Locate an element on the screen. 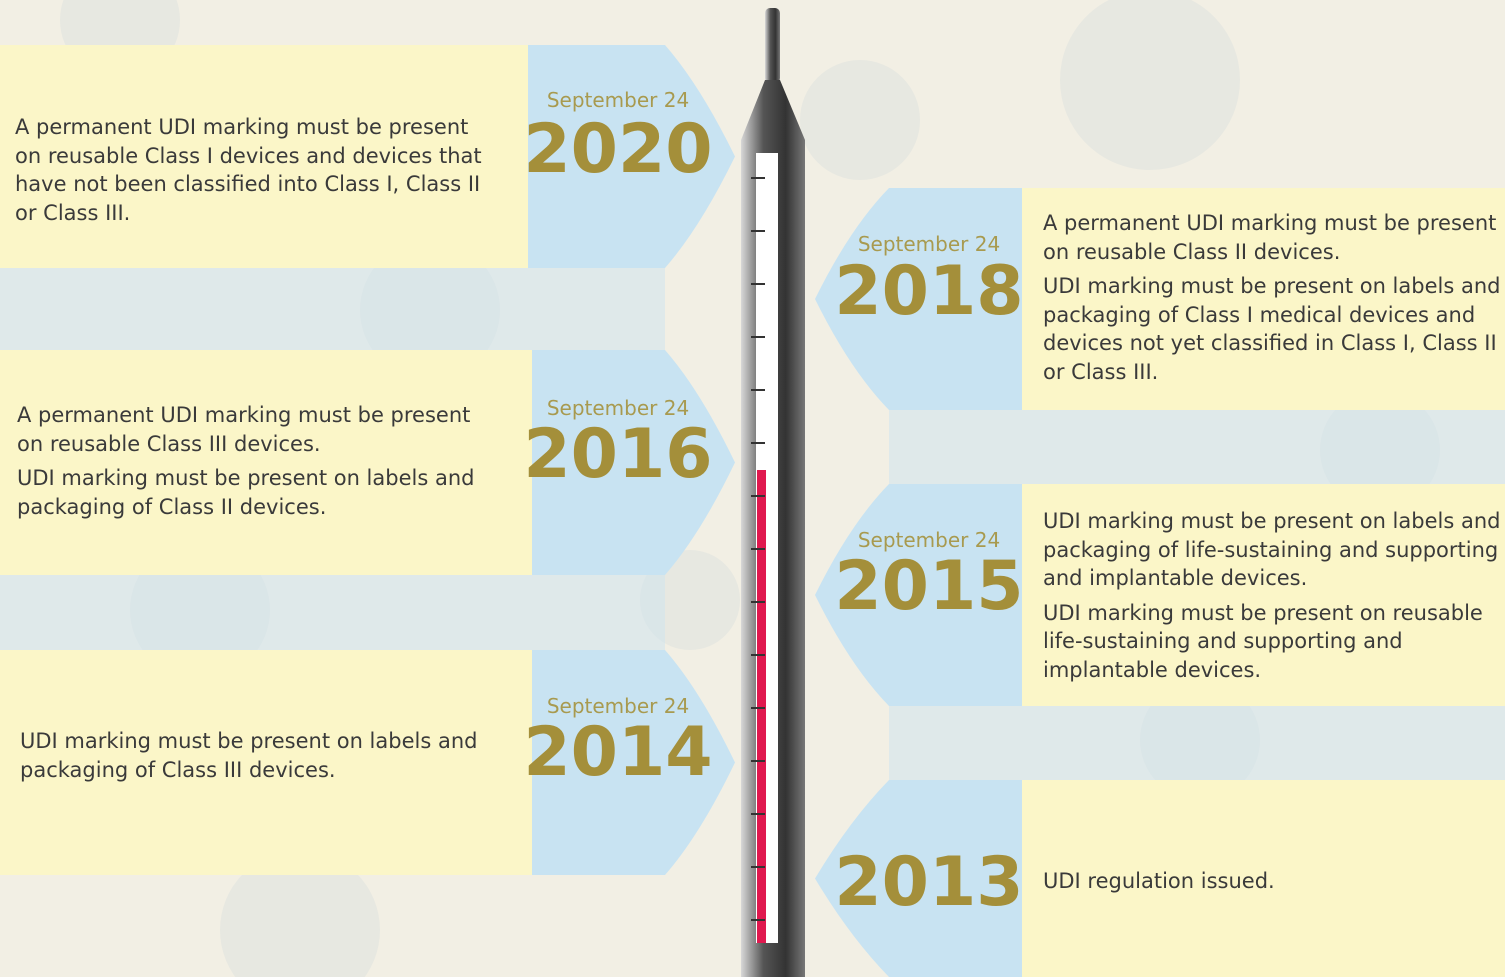 The height and width of the screenshot is (977, 1505). paragraph: UDI regulation issued. is located at coordinates (1159, 881).